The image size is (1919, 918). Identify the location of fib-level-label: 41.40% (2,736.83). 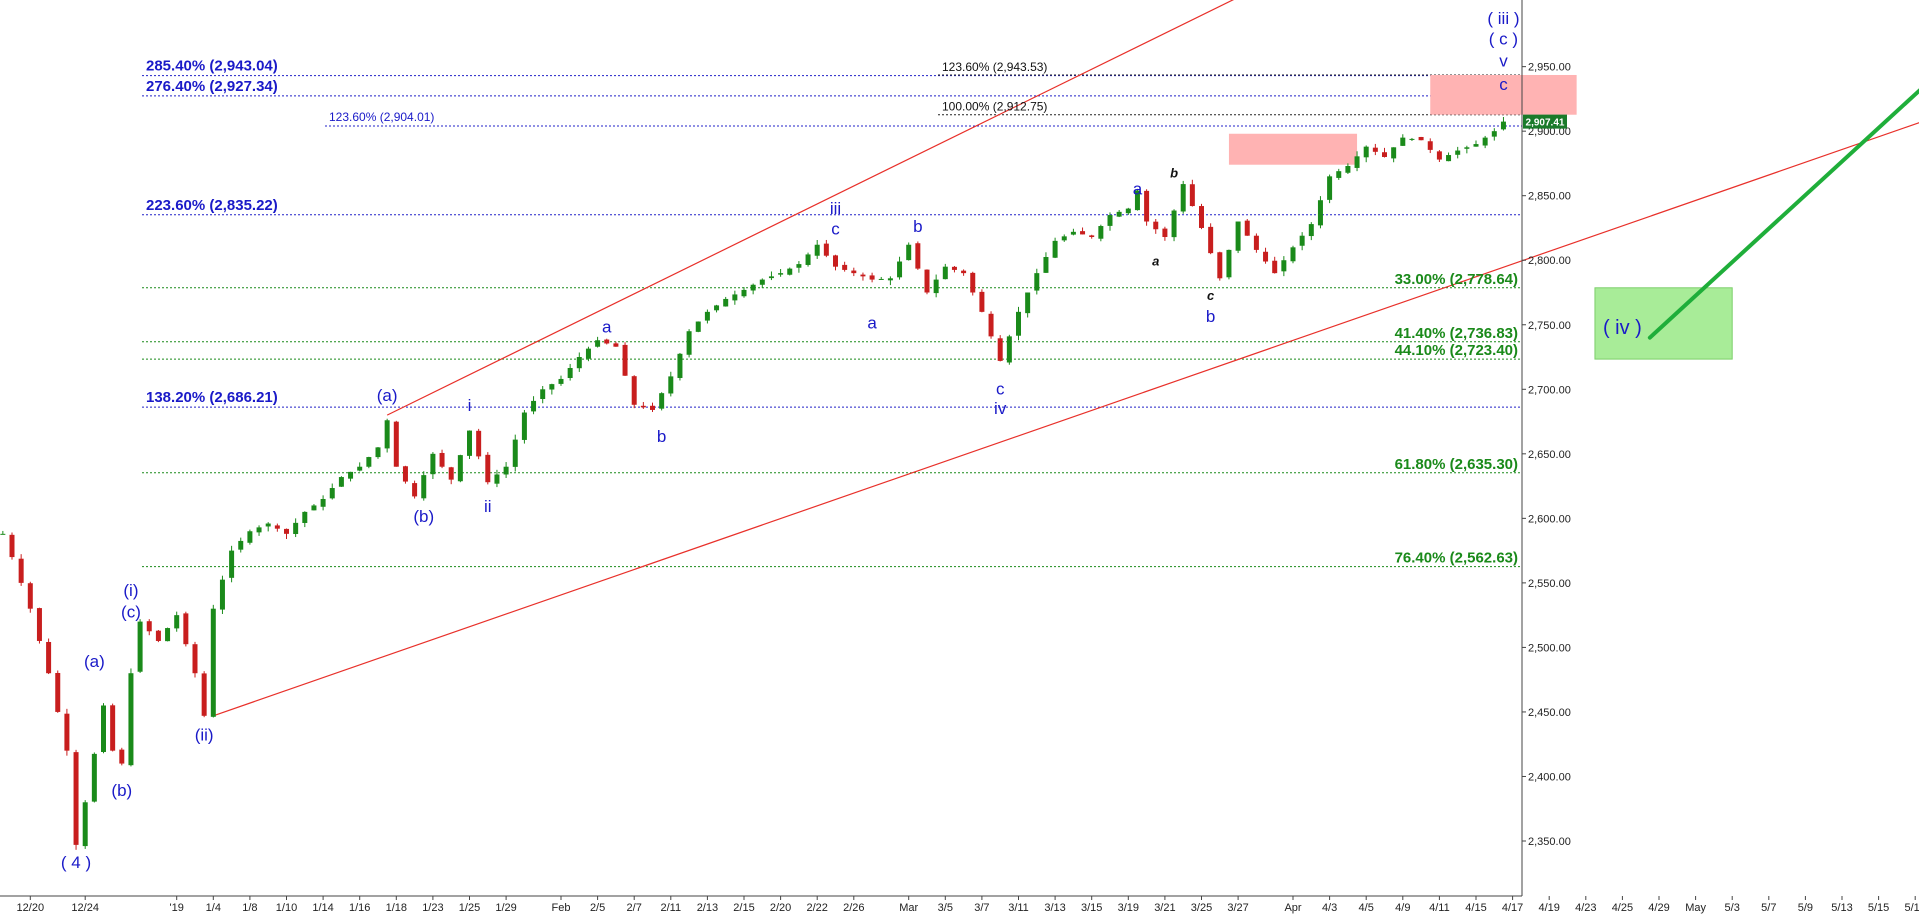
(1456, 333).